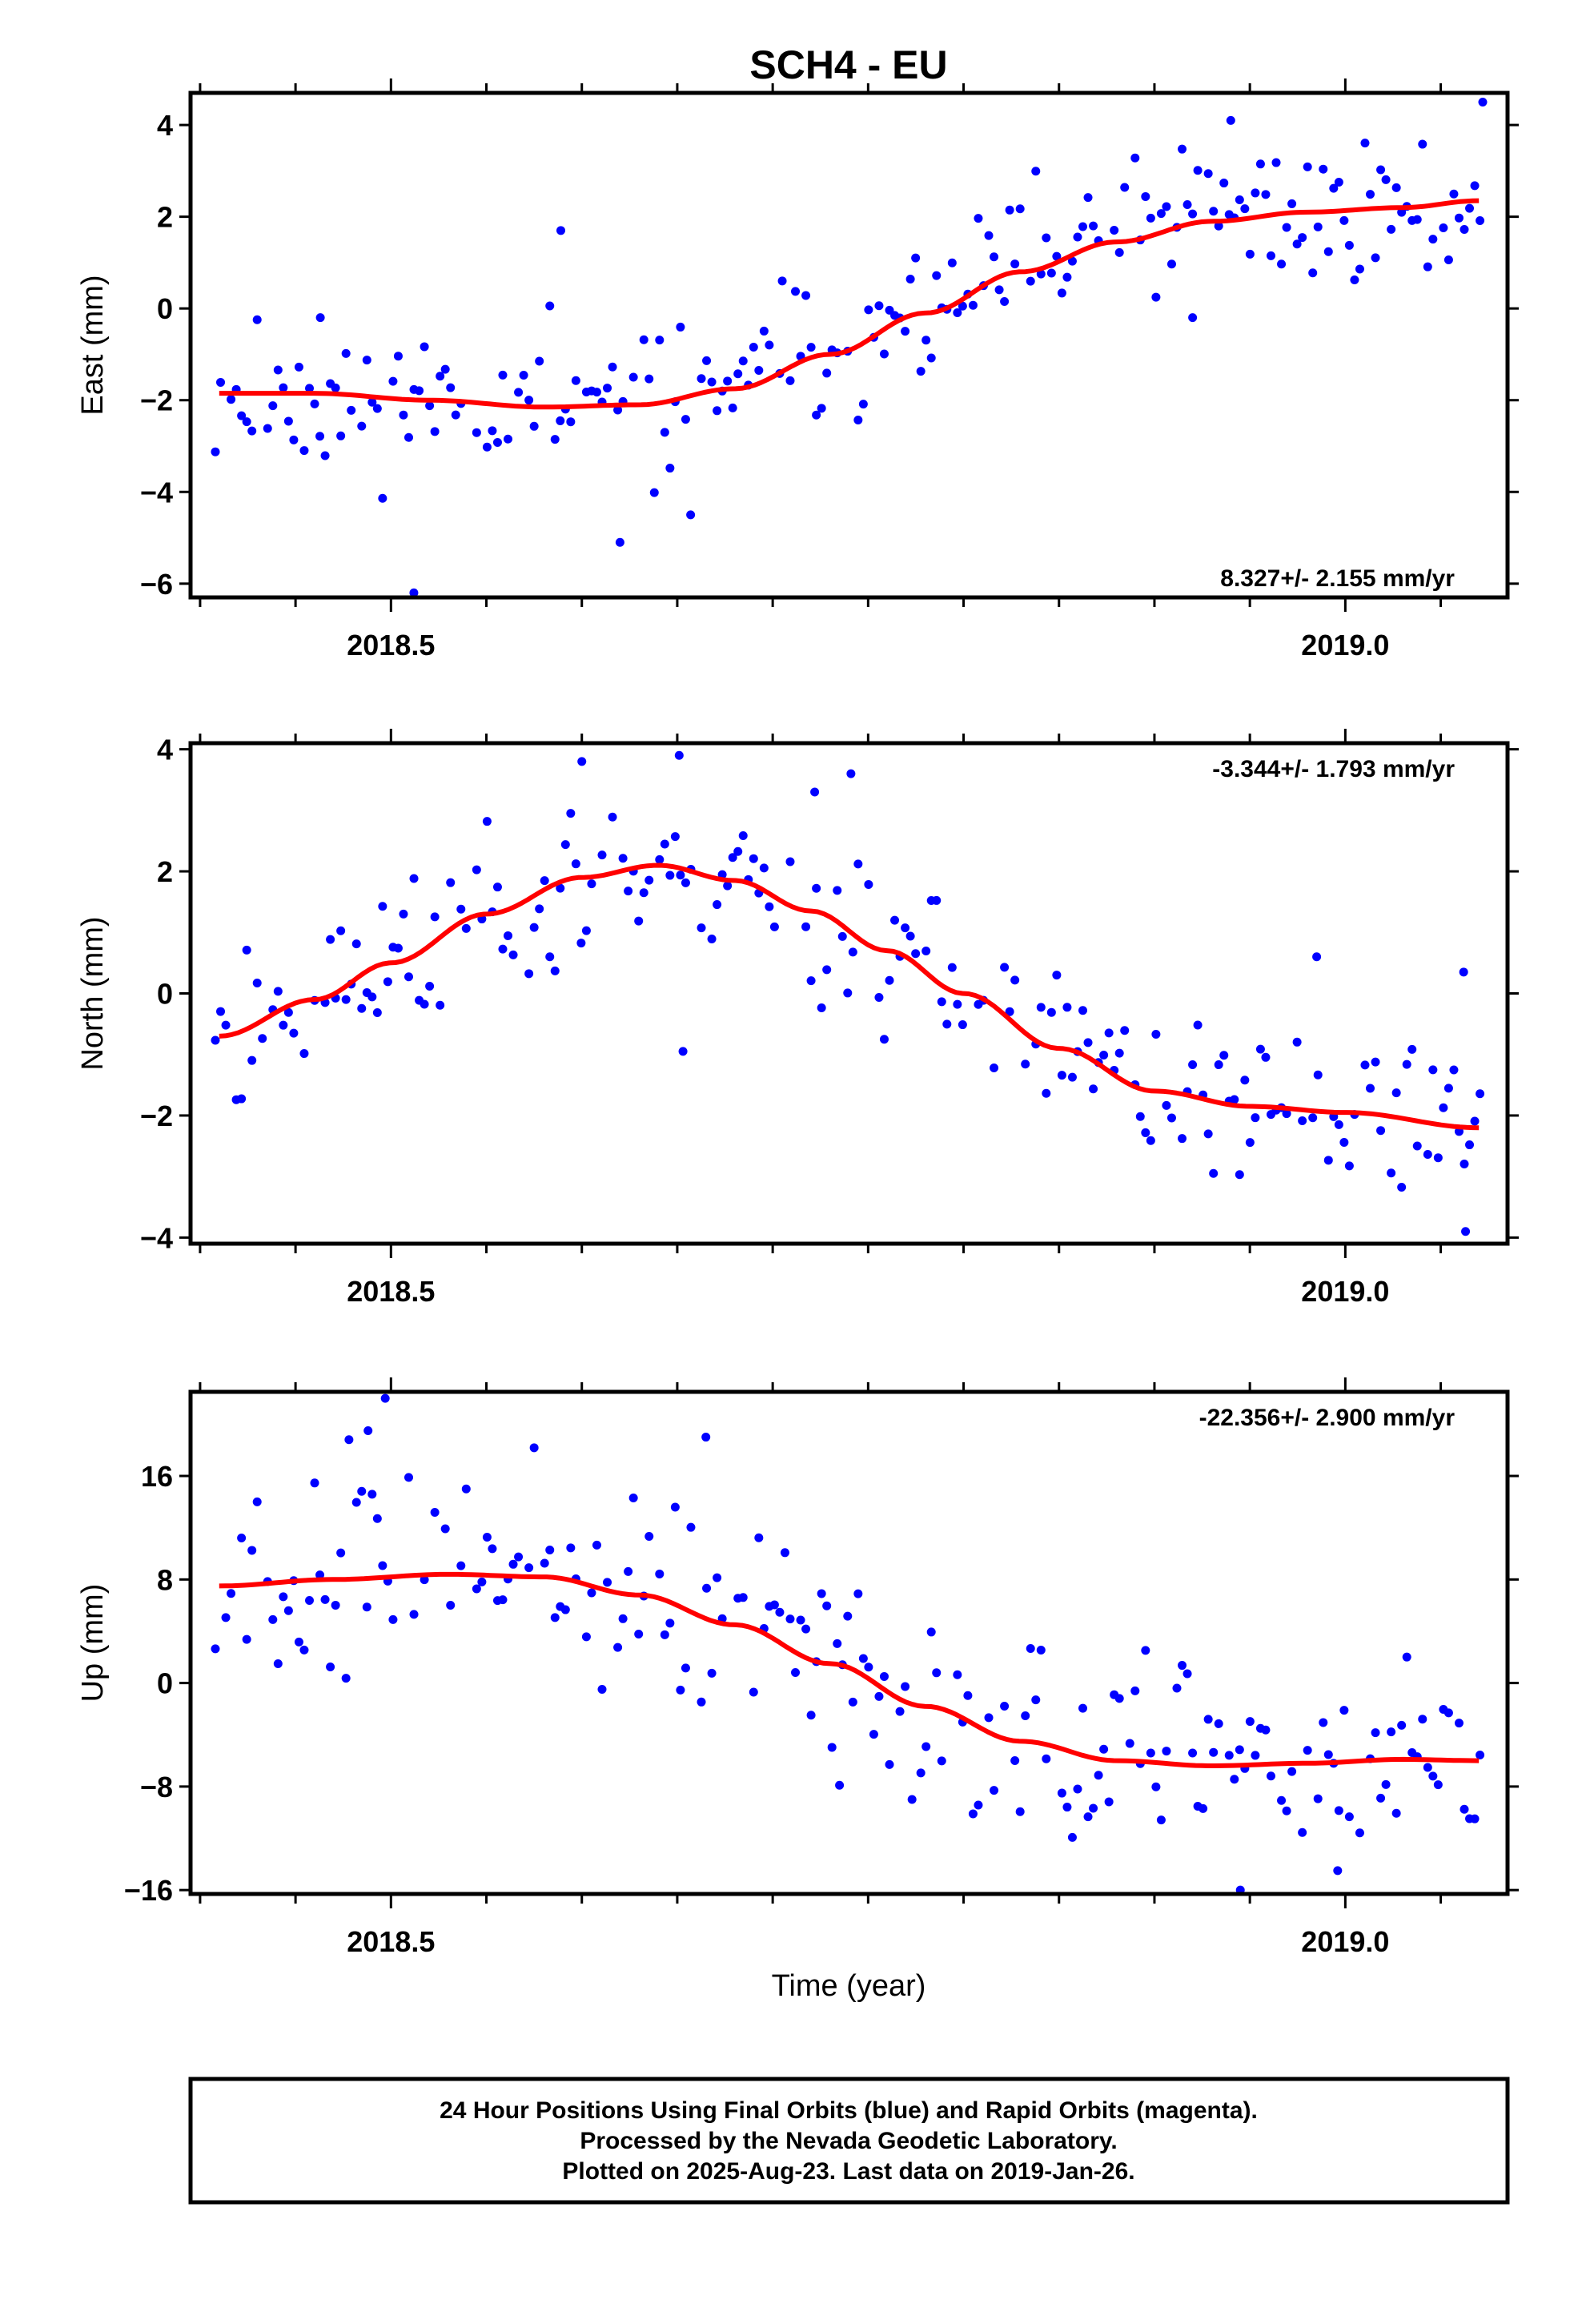  I want to click on up-fit-curve, so click(849, 1670).